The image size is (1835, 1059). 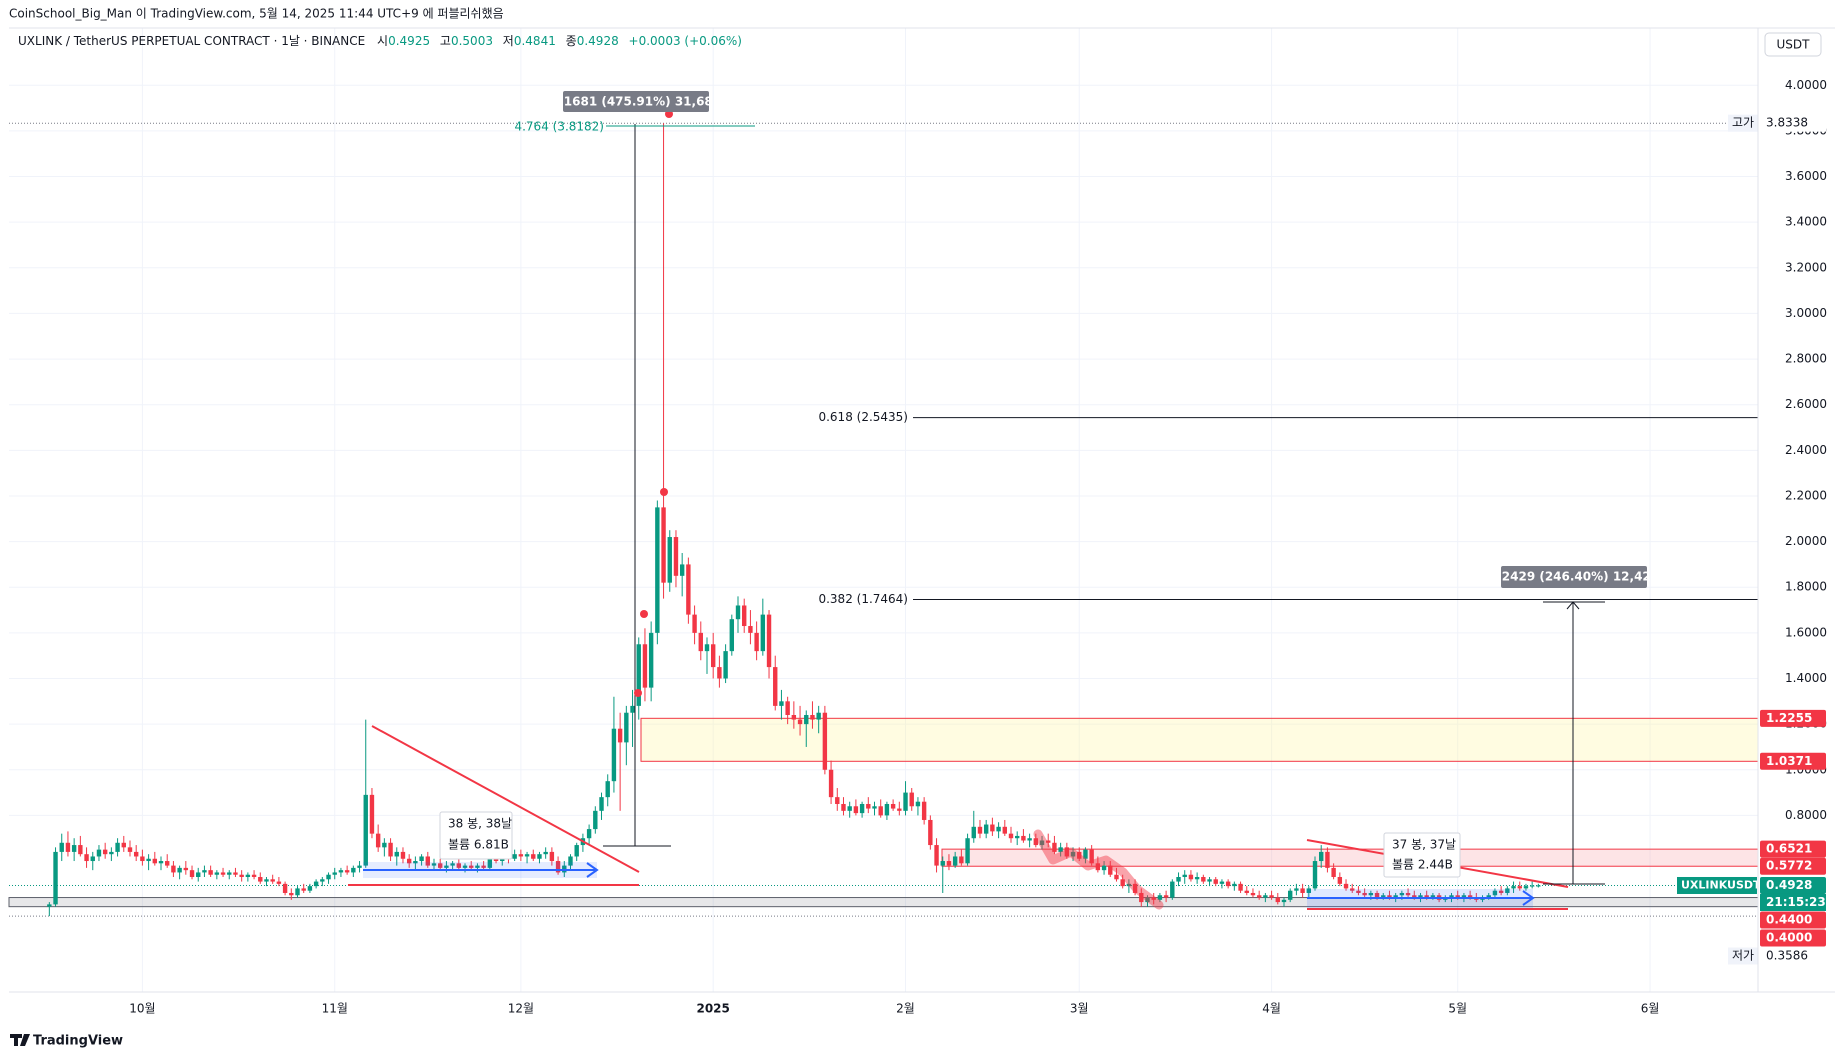 I want to click on price-tag-label: 0.4928, so click(x=1789, y=885).